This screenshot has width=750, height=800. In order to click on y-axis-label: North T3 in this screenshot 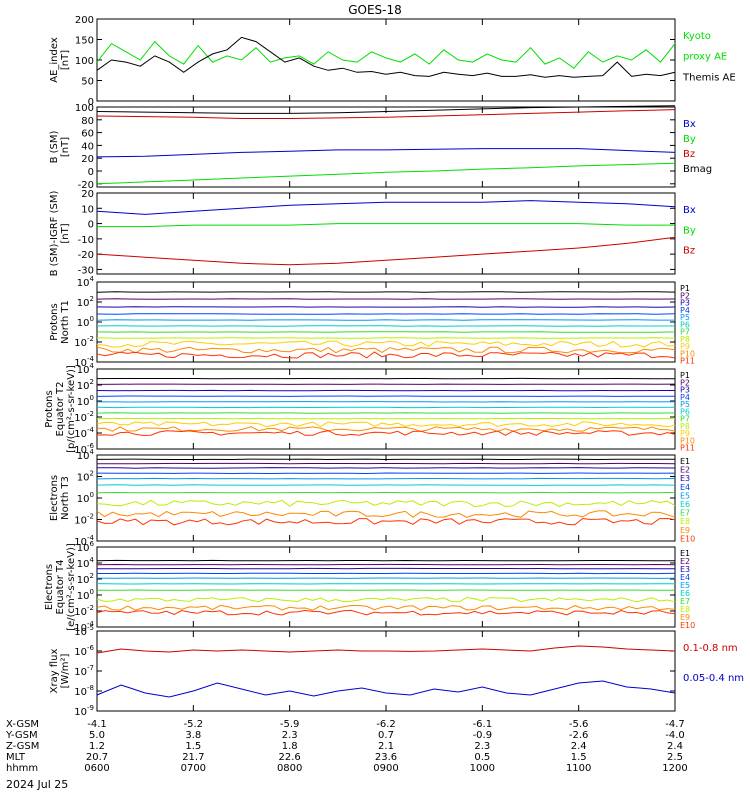, I will do `click(65, 498)`.